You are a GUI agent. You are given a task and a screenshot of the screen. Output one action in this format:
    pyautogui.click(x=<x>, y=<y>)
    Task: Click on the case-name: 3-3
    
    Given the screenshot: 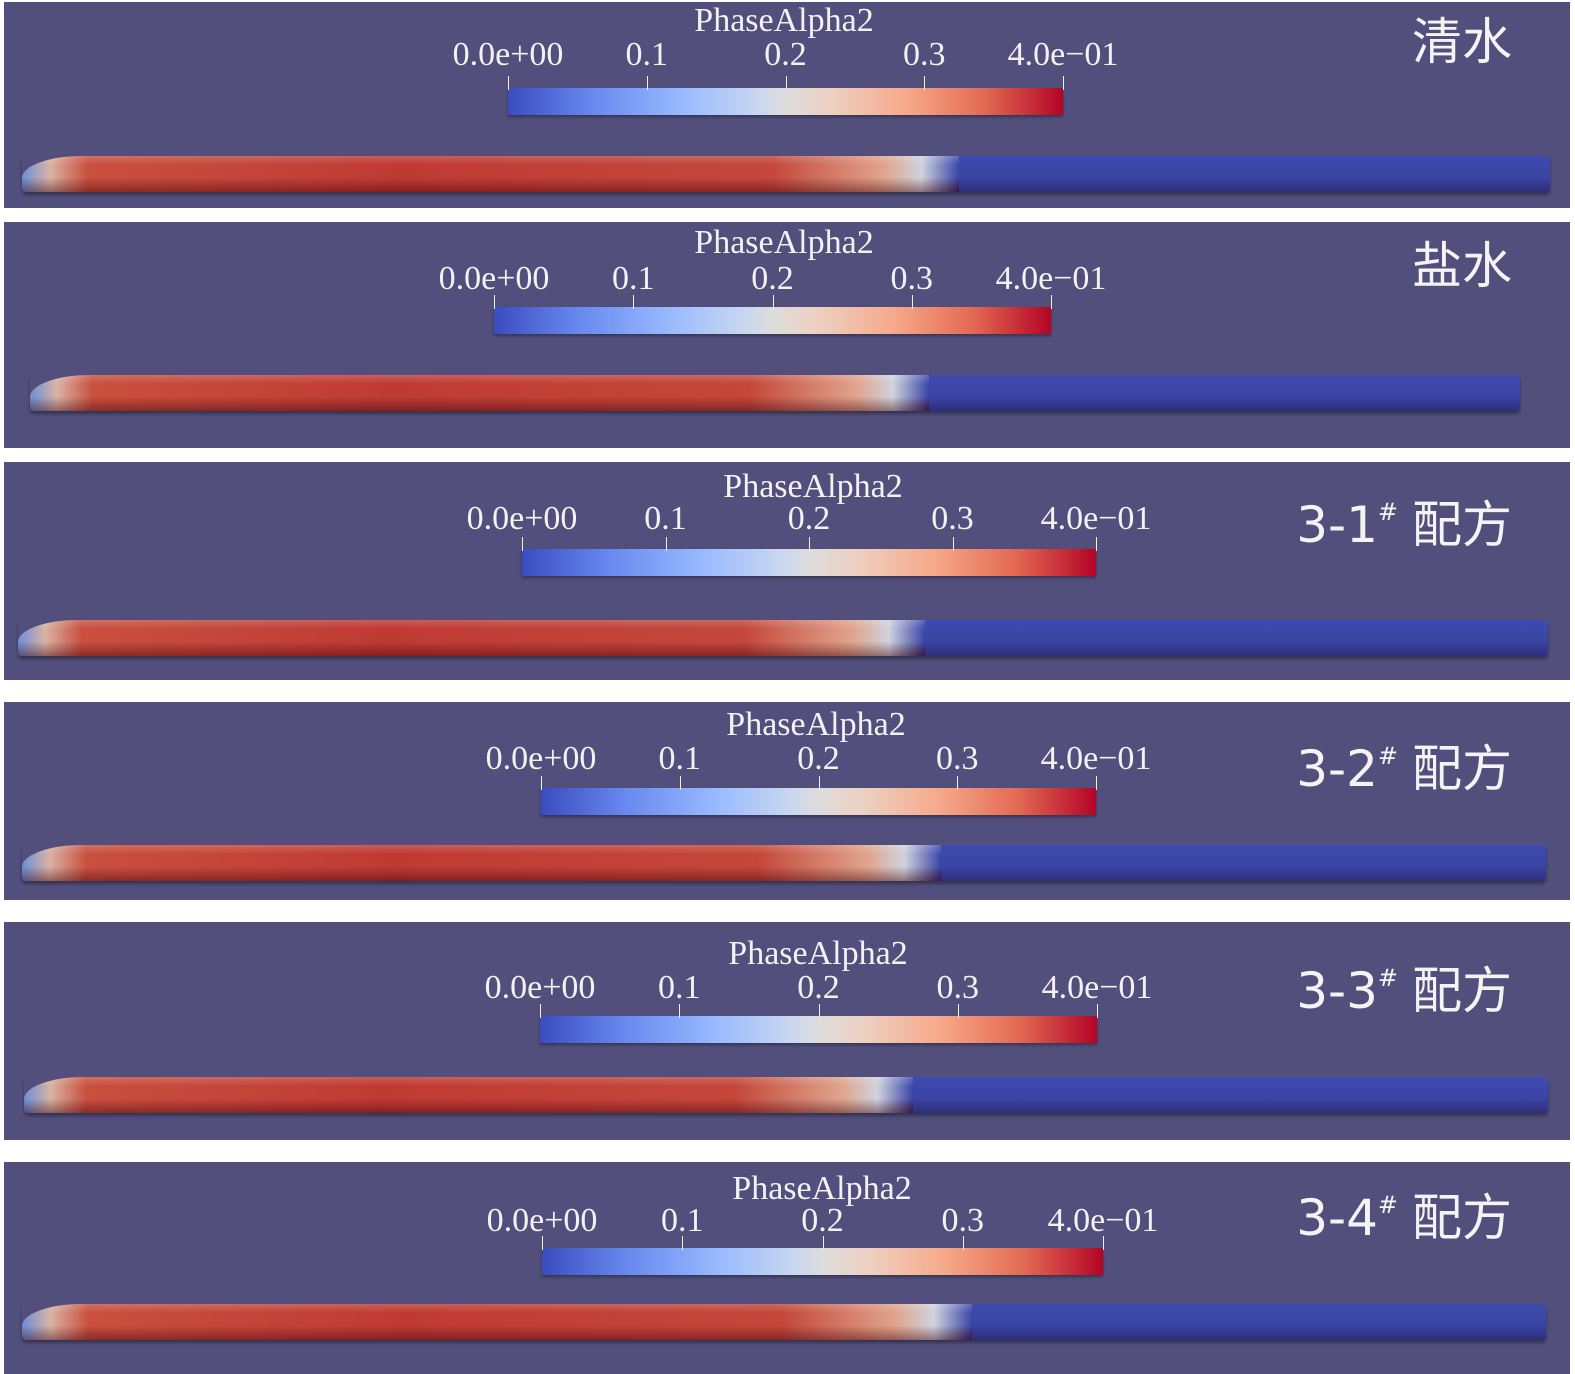 What is the action you would take?
    pyautogui.click(x=1337, y=991)
    